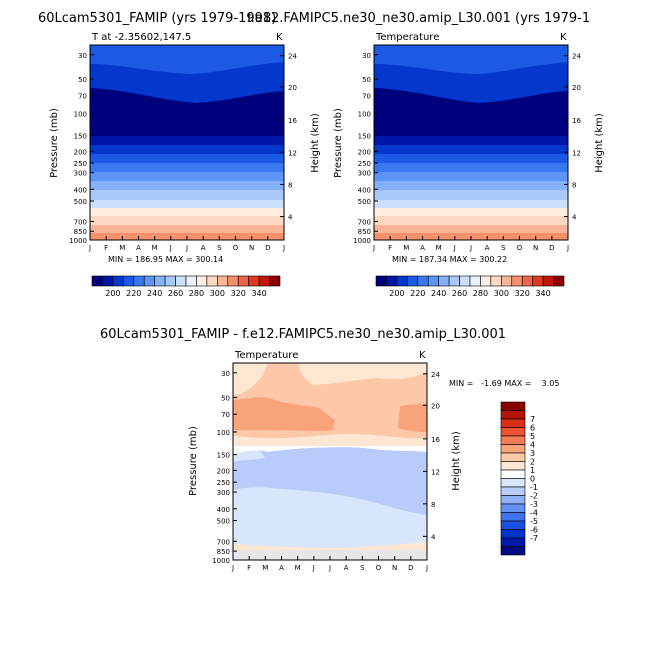 Image resolution: width=653 pixels, height=653 pixels. Describe the element at coordinates (396, 293) in the screenshot. I see `colorbar-label: 200` at that location.